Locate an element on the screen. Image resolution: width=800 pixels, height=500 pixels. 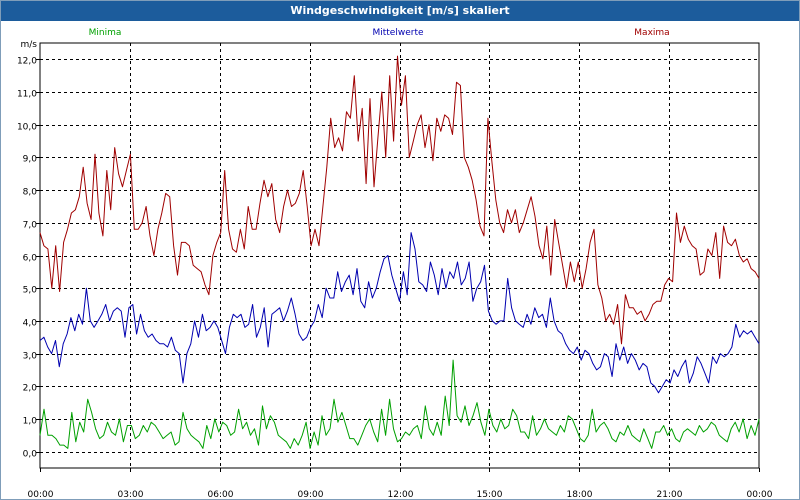
x-tick-time-label: 06:00 is located at coordinates (221, 494).